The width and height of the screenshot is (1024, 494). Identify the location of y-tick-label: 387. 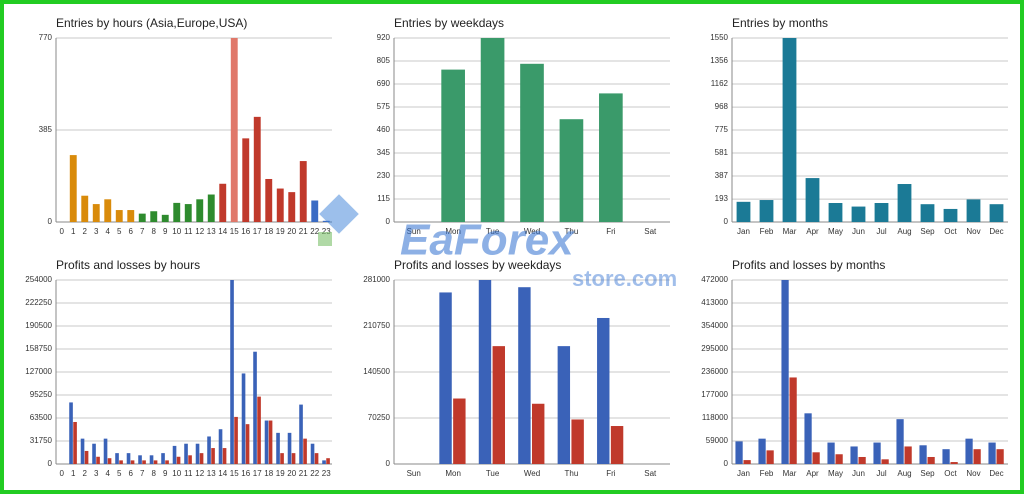
(722, 175).